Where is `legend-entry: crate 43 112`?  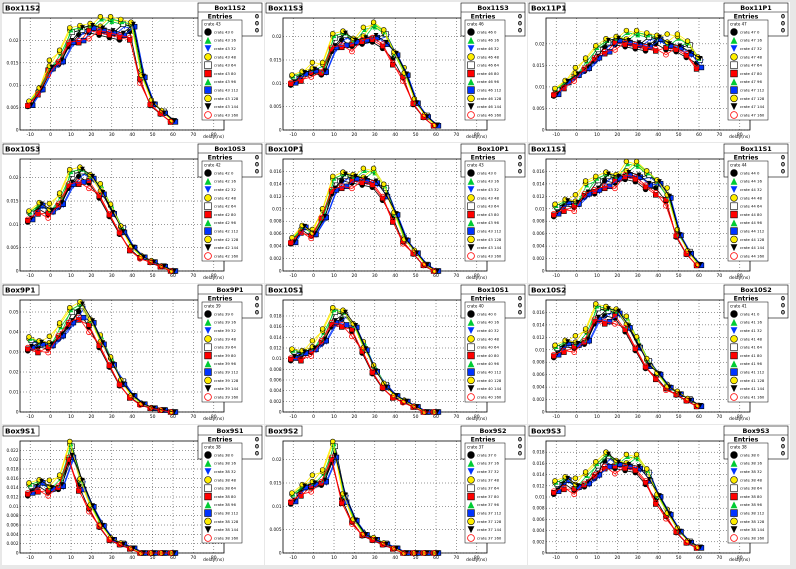 legend-entry: crate 43 112 is located at coordinates (489, 231).